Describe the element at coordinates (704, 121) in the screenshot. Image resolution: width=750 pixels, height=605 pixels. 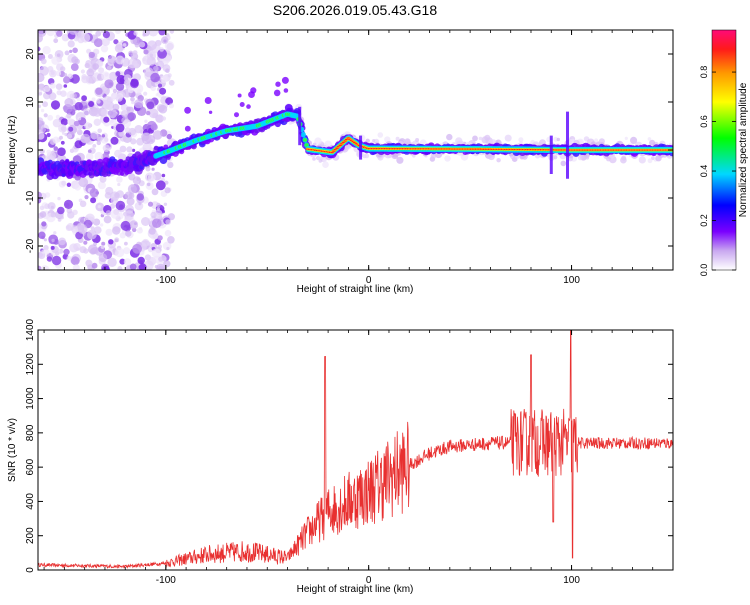
I see `colorbar-tick-label: 0.6` at that location.